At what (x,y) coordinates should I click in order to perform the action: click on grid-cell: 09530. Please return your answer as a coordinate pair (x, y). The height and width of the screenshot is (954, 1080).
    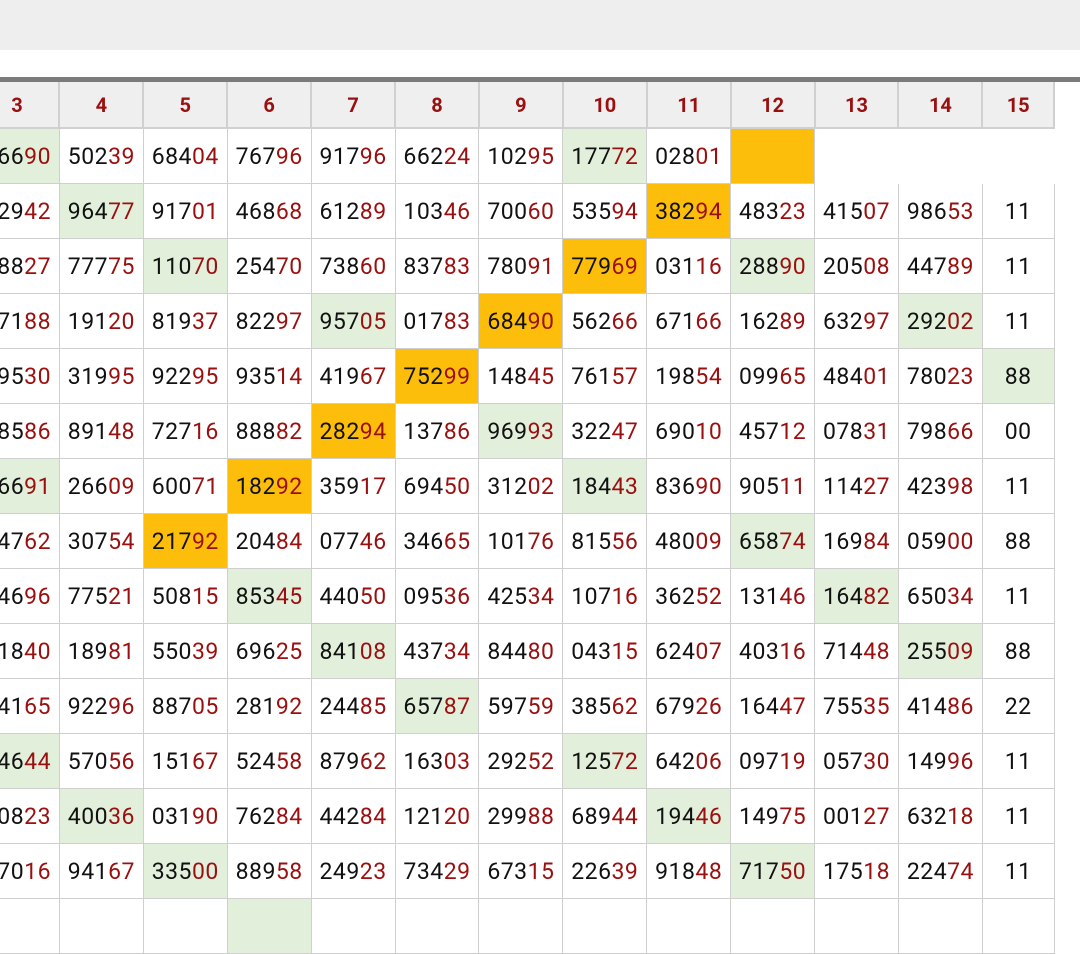
    Looking at the image, I should click on (30, 376).